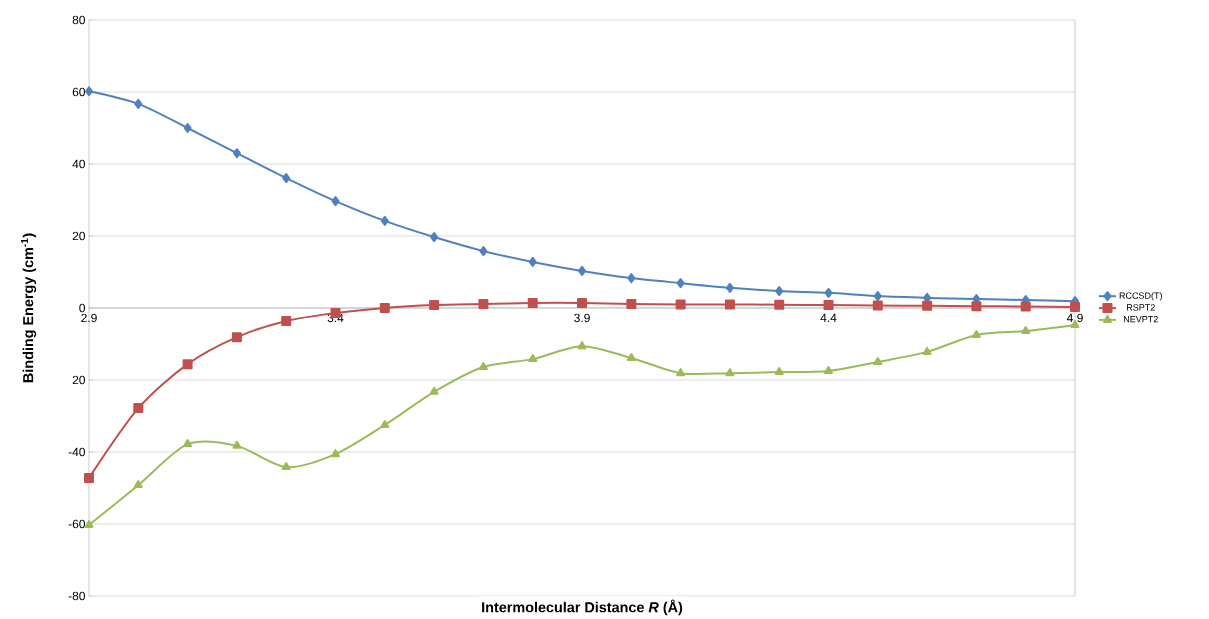 This screenshot has width=1209, height=619. Describe the element at coordinates (828, 318) in the screenshot. I see `x-tick-label: 4.4` at that location.